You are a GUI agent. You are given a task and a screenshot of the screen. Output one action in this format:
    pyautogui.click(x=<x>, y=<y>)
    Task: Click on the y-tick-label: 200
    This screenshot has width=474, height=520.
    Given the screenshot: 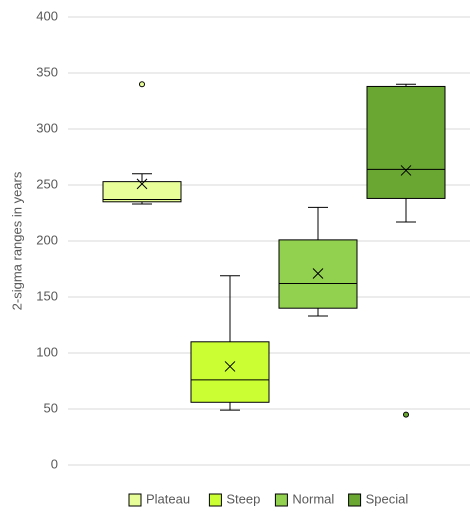 What is the action you would take?
    pyautogui.click(x=47, y=239)
    